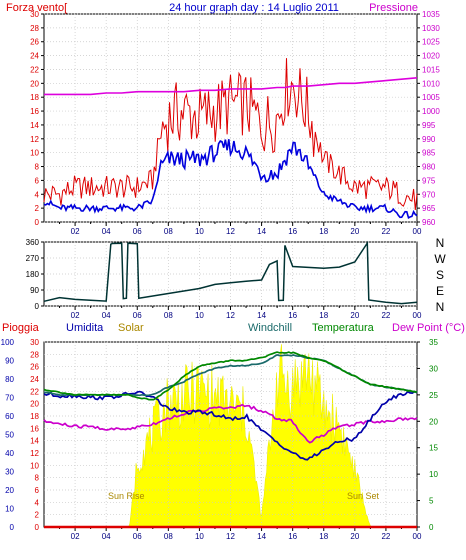 The width and height of the screenshot is (466, 560). What do you see at coordinates (37, 180) in the screenshot?
I see `wind-ytick-label: 6` at bounding box center [37, 180].